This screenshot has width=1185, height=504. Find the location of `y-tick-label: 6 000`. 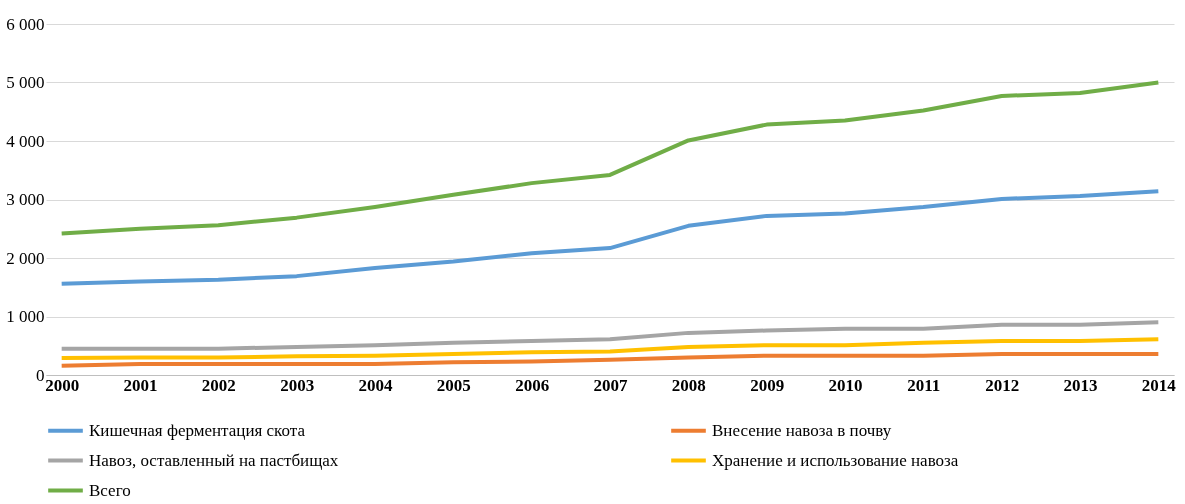

y-tick-label: 6 000 is located at coordinates (25, 24).